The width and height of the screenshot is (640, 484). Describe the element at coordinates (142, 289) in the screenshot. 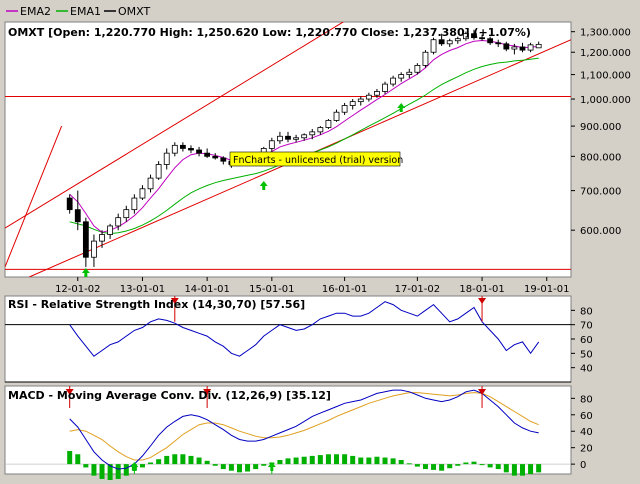

I see `price-x-tick-label: 13-01-01` at that location.